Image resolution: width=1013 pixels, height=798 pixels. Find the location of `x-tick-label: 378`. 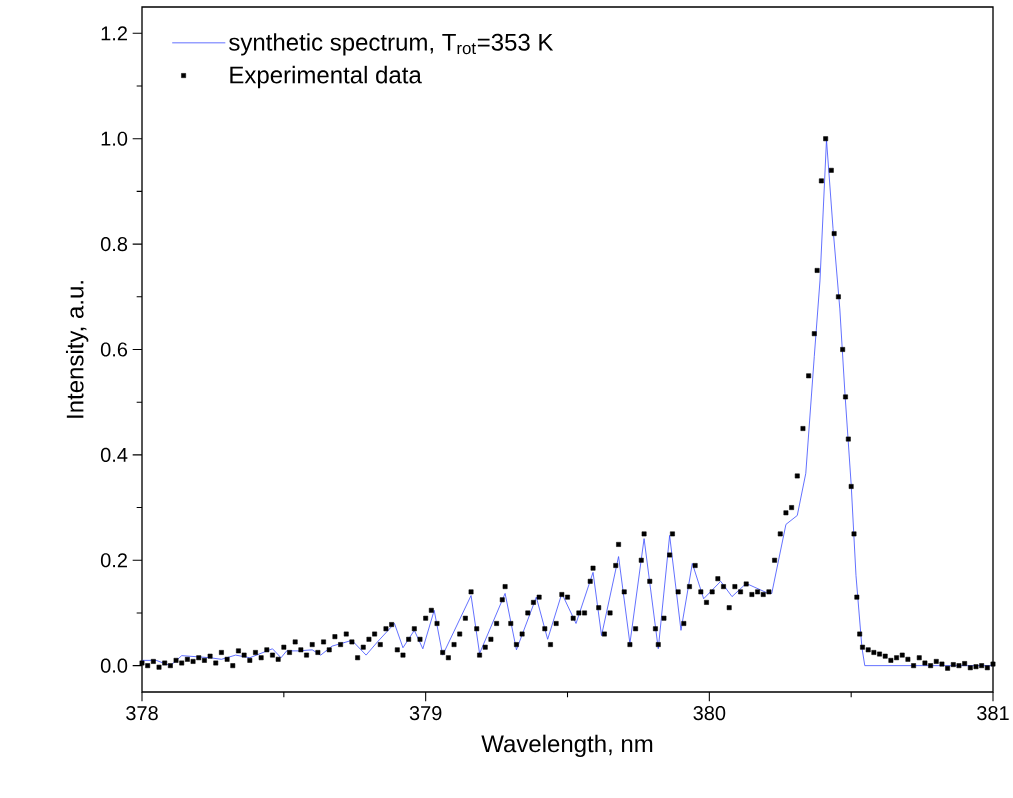

x-tick-label: 378 is located at coordinates (142, 713).